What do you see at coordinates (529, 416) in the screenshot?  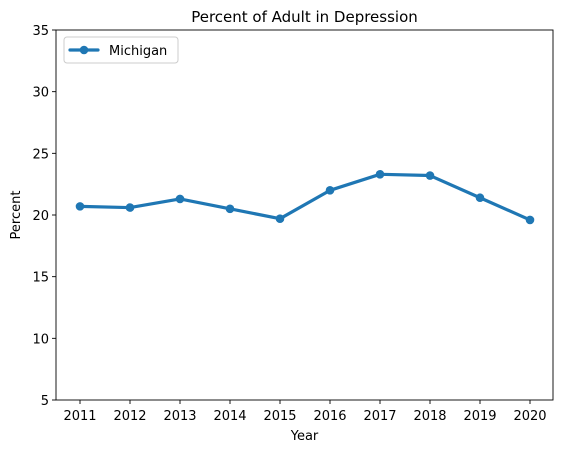 I see `x-tick-label: 2020` at bounding box center [529, 416].